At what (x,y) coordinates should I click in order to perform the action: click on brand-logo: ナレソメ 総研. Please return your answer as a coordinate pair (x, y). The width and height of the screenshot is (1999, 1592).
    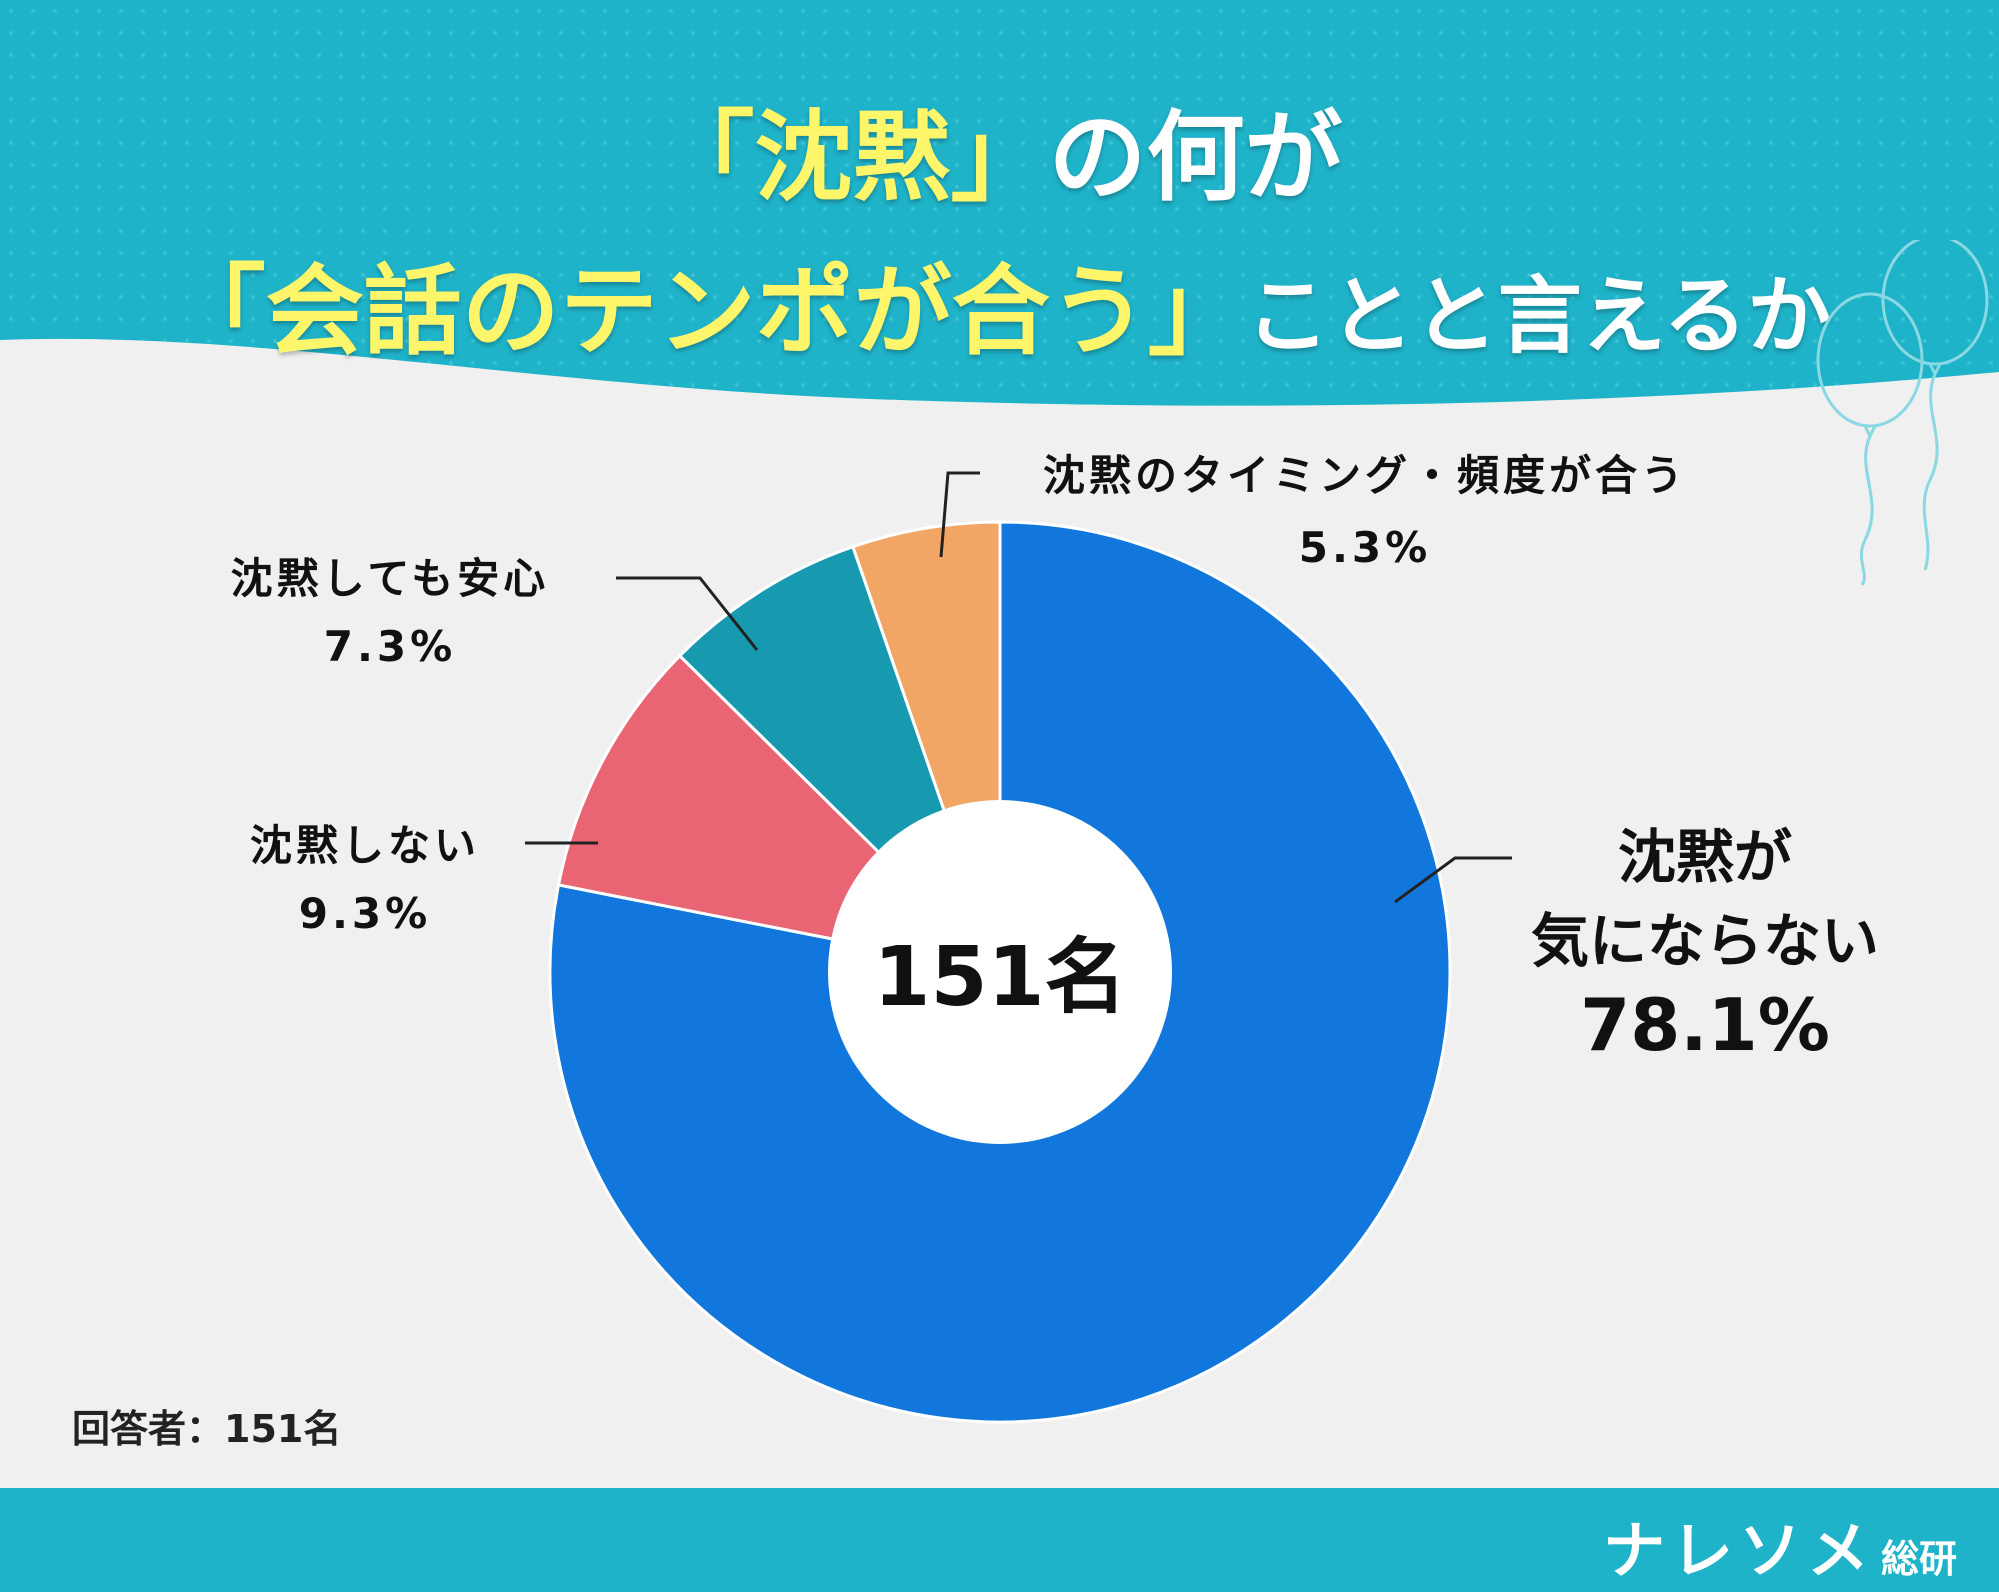
    Looking at the image, I should click on (1780, 1545).